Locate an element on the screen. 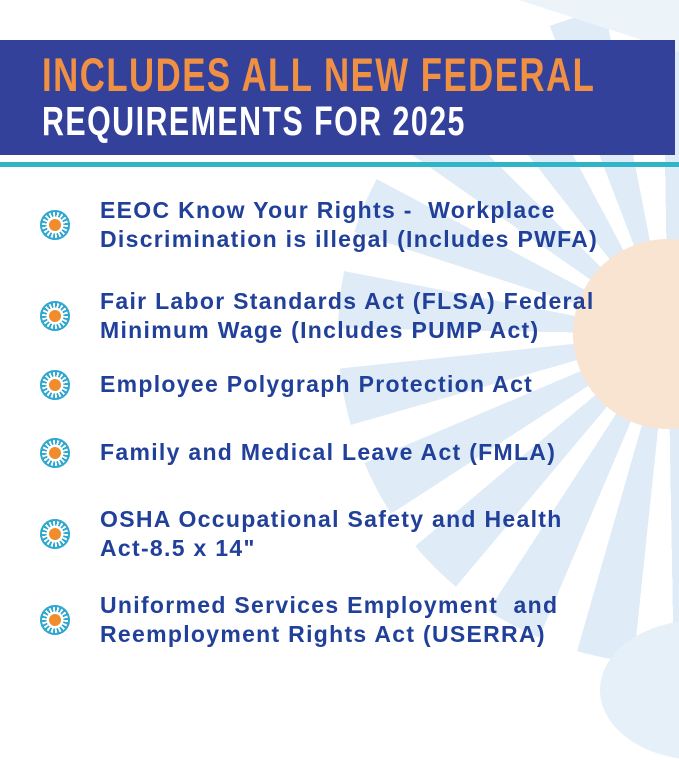  list-item-text: Family and Medical Leave Act (FMLA) is located at coordinates (328, 452).